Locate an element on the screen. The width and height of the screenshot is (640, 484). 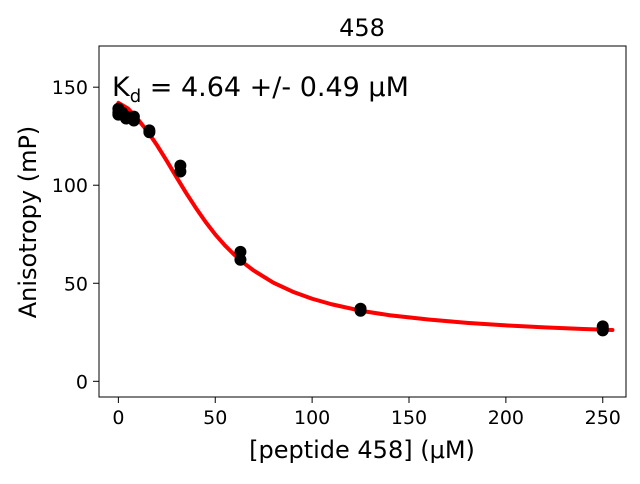
x-axis-label: [peptide 458] (μM) is located at coordinates (362, 450).